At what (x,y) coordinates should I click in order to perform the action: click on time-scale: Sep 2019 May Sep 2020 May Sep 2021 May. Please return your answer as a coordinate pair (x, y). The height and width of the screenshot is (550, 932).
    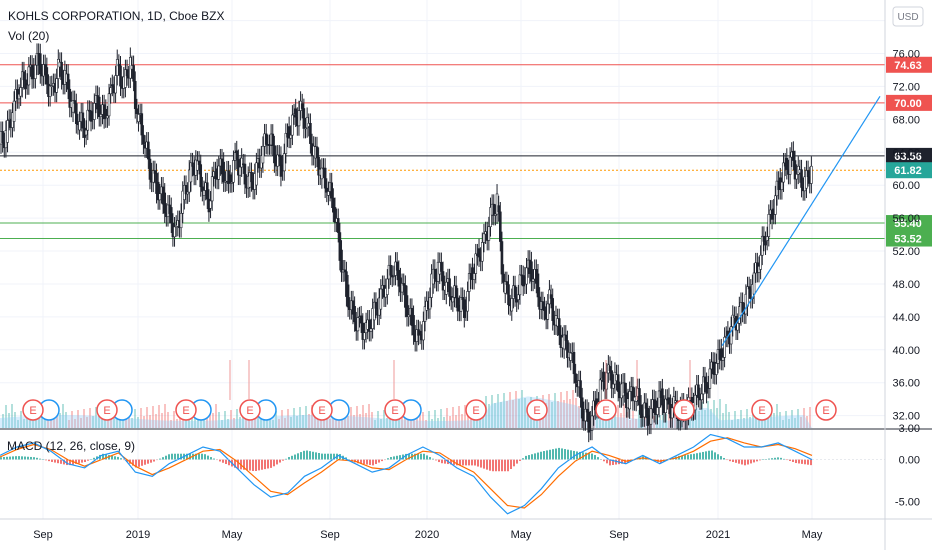
    Looking at the image, I should click on (428, 535).